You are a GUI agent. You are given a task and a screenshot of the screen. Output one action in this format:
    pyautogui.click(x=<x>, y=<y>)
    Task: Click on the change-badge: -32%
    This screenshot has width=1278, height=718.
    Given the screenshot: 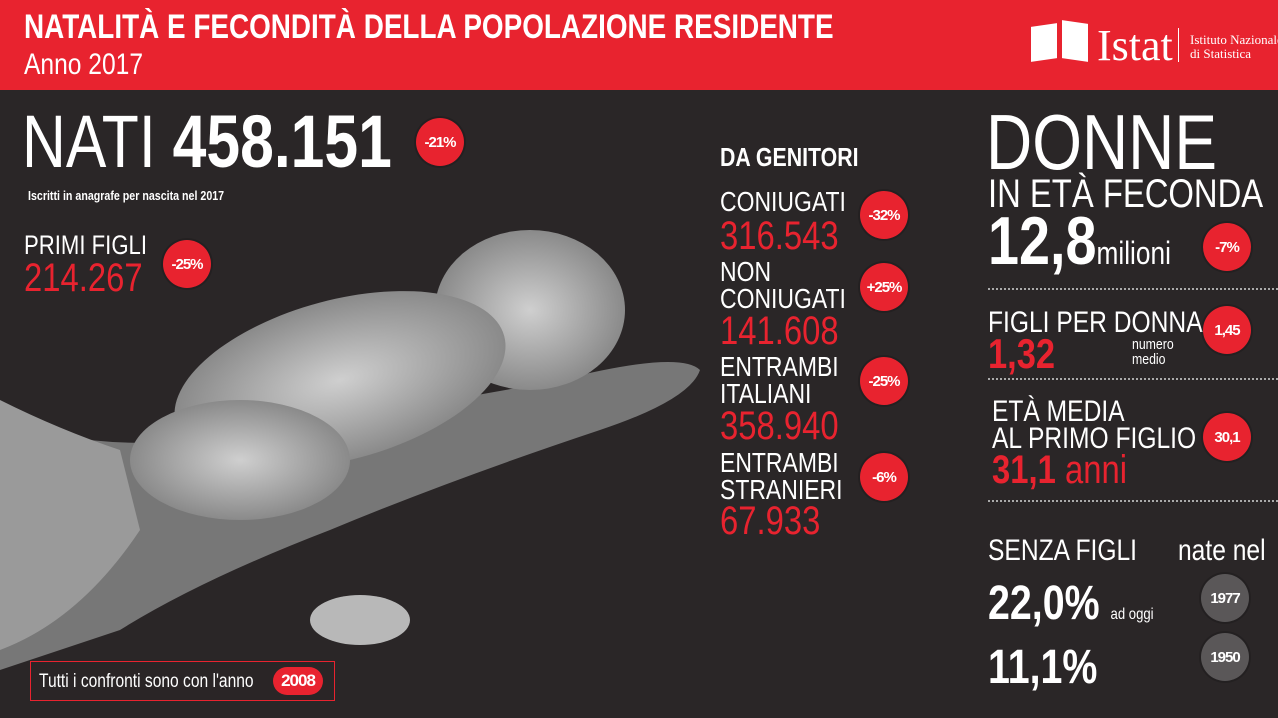 What is the action you would take?
    pyautogui.click(x=884, y=215)
    